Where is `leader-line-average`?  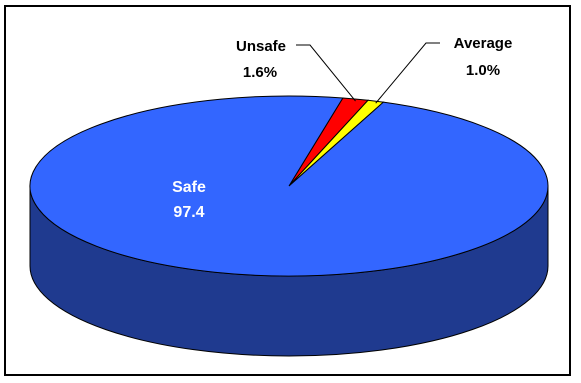 leader-line-average is located at coordinates (407, 73).